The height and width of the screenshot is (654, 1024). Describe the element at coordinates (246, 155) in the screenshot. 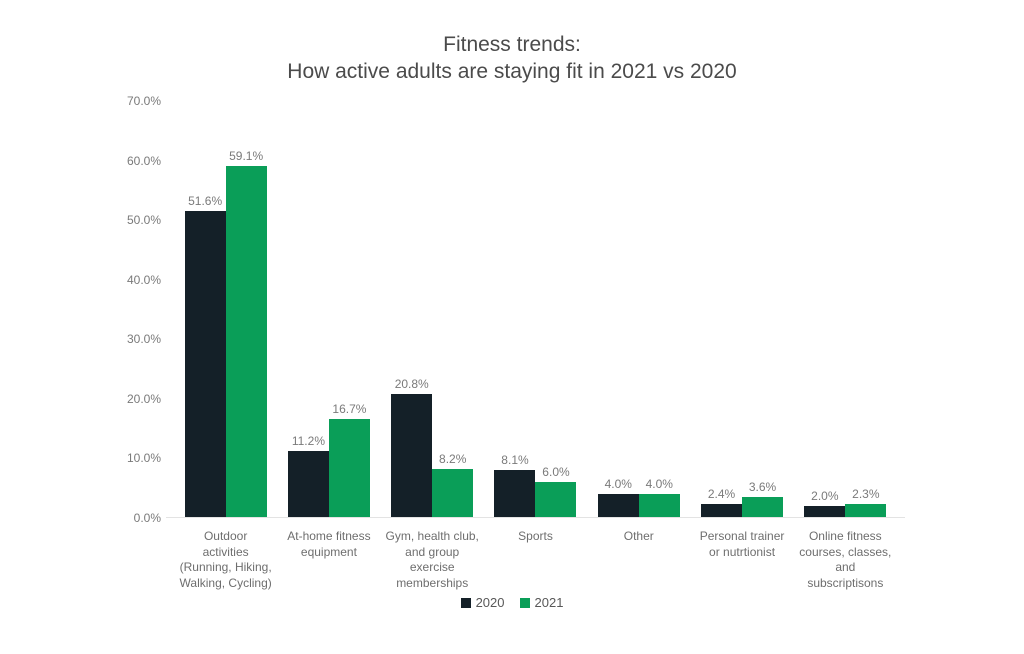

I see `bar-value-label: 59.1%` at that location.